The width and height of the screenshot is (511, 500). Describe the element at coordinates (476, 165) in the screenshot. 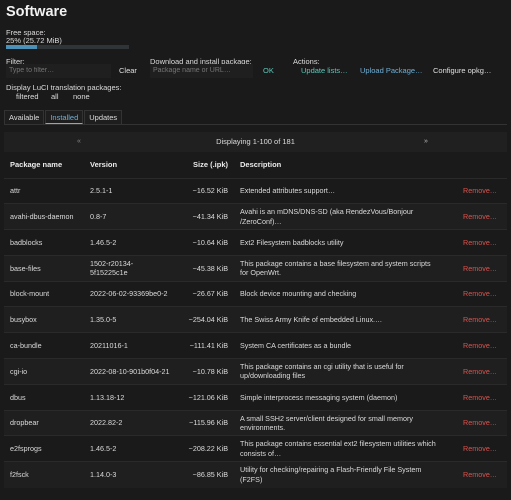

I see `header-action` at that location.